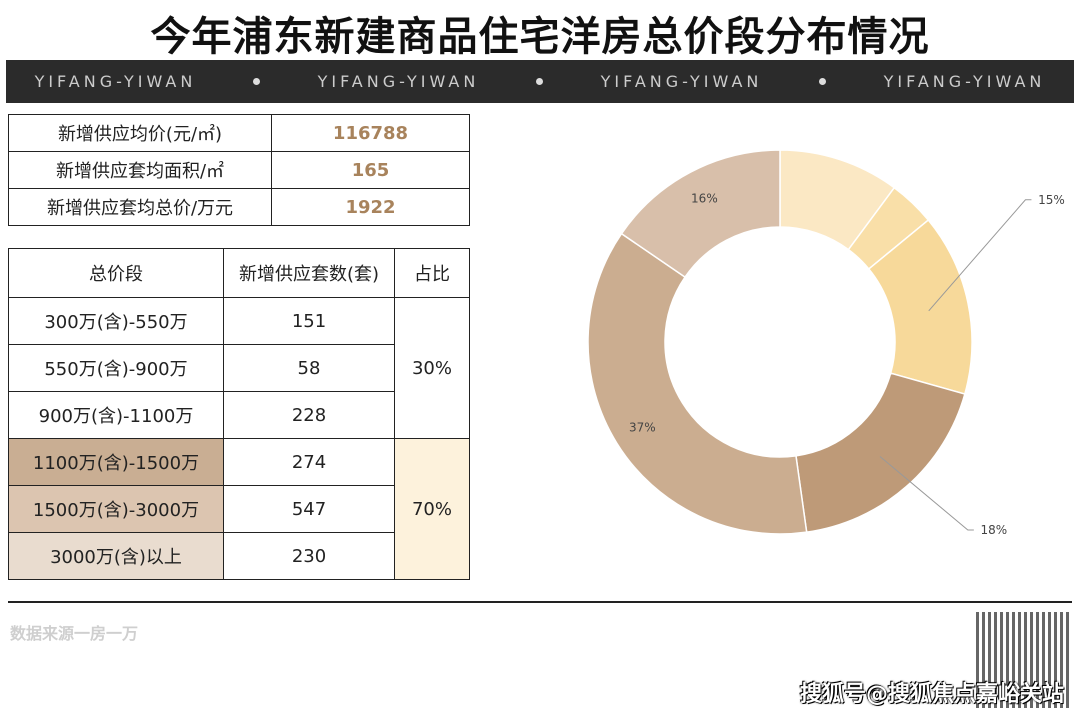 The width and height of the screenshot is (1080, 712). What do you see at coordinates (309, 509) in the screenshot?
I see `count-cell: 547` at bounding box center [309, 509].